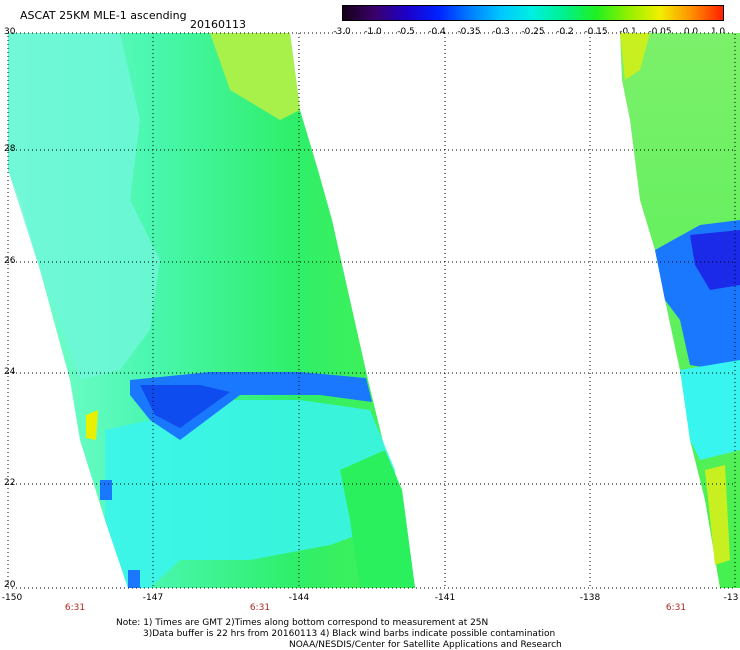 The image size is (740, 650). I want to click on colorbar-tick: -0.15, so click(596, 32).